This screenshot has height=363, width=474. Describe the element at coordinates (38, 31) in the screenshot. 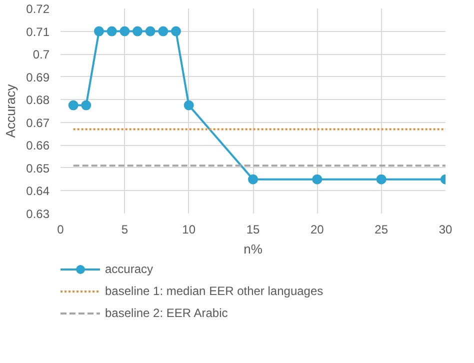

I see `y-tick-label: 0.71` at that location.